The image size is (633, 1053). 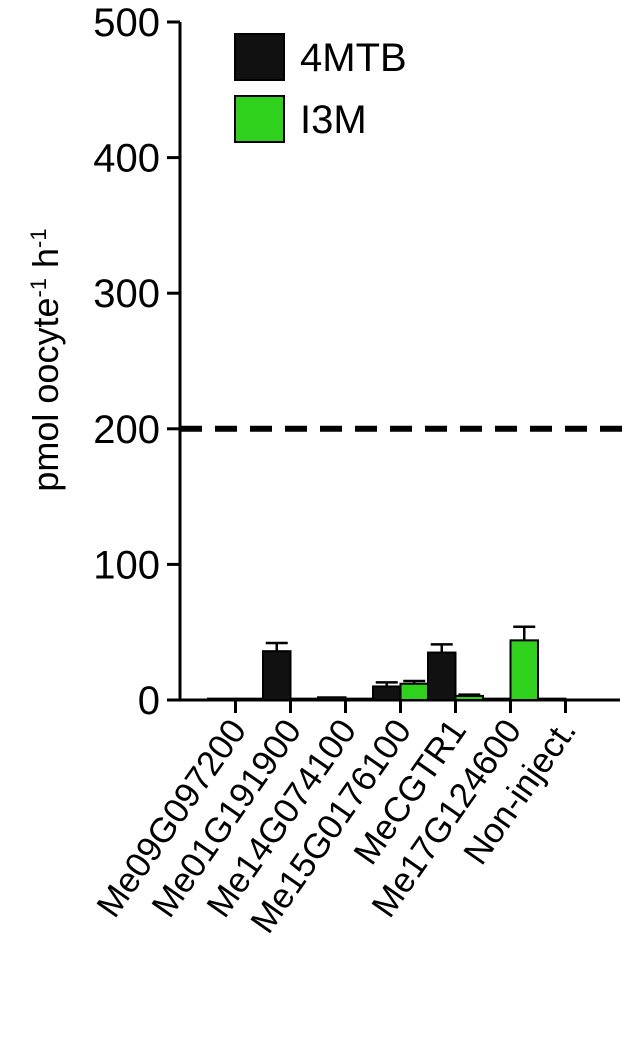 What do you see at coordinates (149, 701) in the screenshot?
I see `y-tick-label: 0` at bounding box center [149, 701].